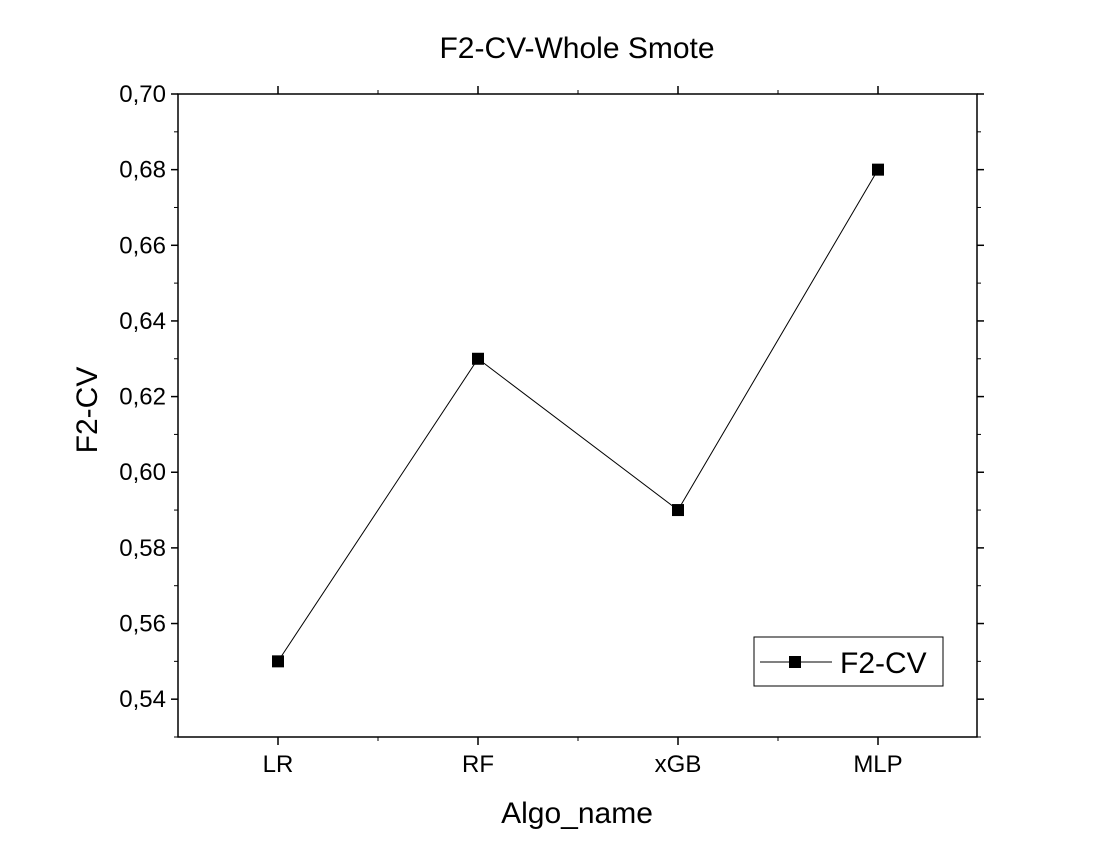 The image size is (1099, 848). What do you see at coordinates (278, 764) in the screenshot?
I see `x-tick-label: LR` at bounding box center [278, 764].